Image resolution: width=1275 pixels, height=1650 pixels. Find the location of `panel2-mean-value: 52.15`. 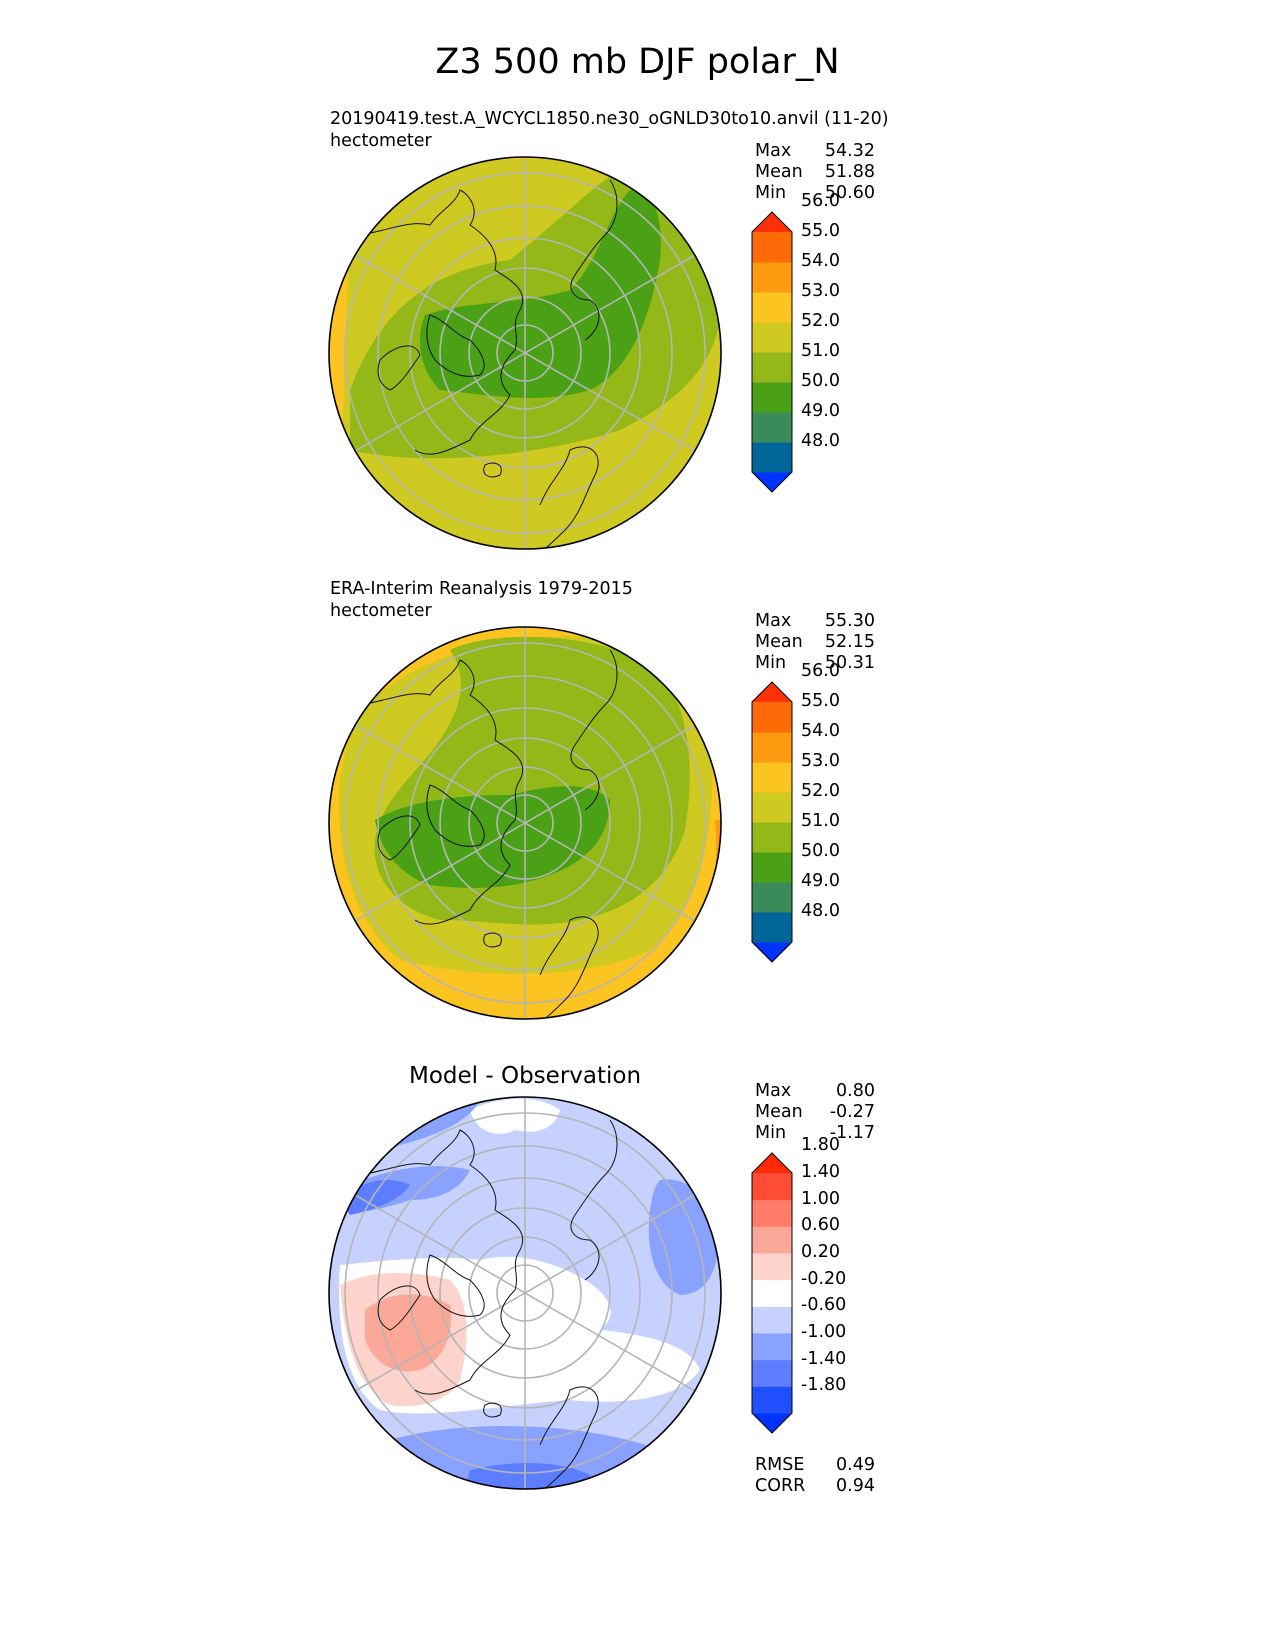

panel2-mean-value: 52.15 is located at coordinates (849, 642).